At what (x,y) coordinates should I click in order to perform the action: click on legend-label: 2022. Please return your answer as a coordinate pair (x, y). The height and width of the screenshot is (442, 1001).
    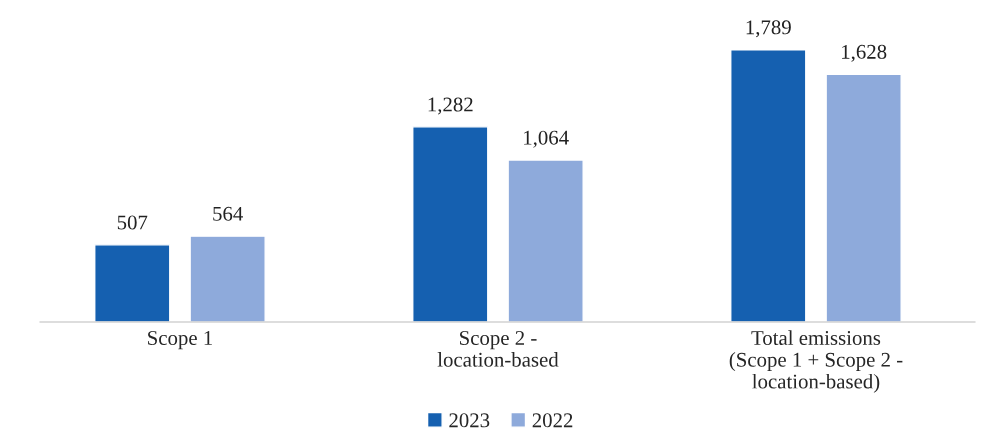
    Looking at the image, I should click on (552, 420).